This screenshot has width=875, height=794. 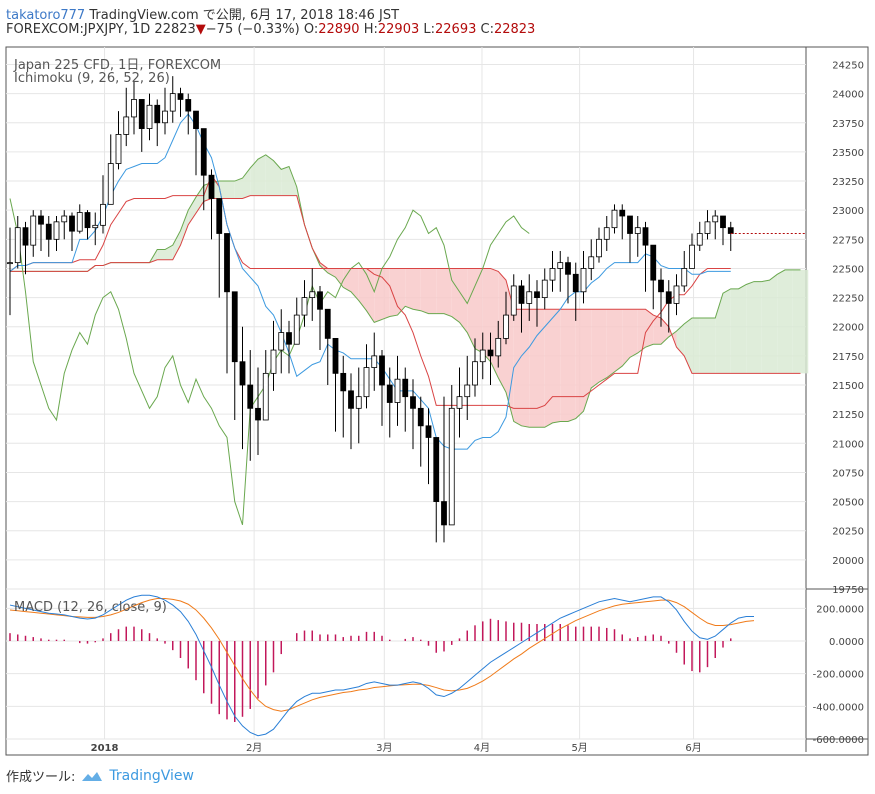 What do you see at coordinates (46, 15) in the screenshot?
I see `author-link: takatoro777` at bounding box center [46, 15].